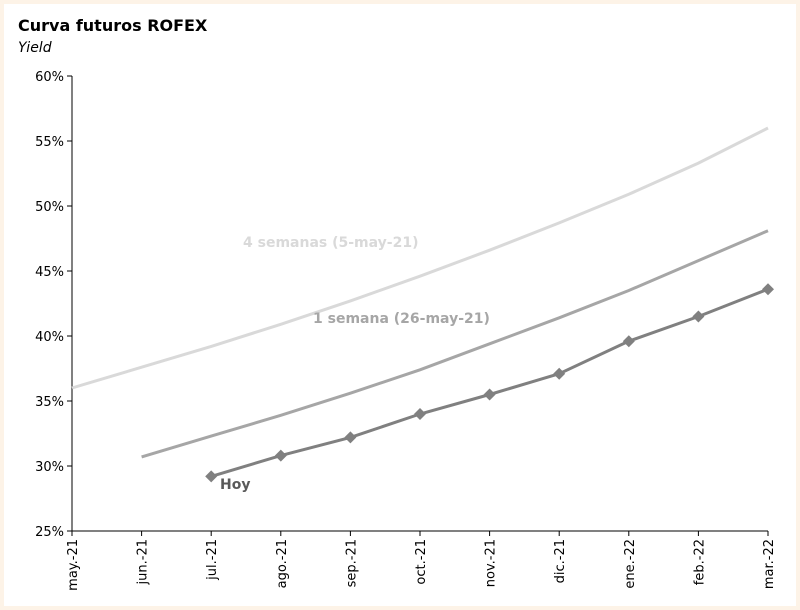 The height and width of the screenshot is (610, 800). What do you see at coordinates (49, 402) in the screenshot?
I see `y-tick-label: 35%` at bounding box center [49, 402].